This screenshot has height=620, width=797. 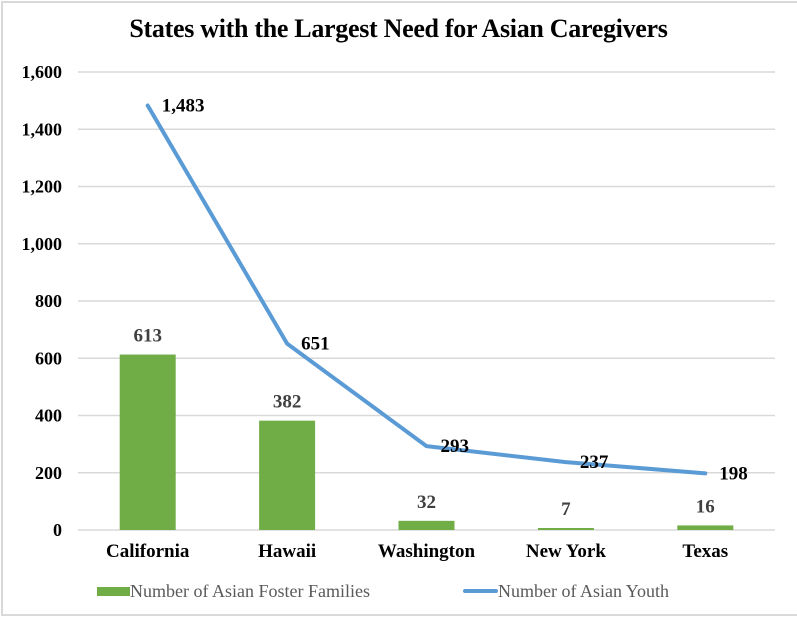 I want to click on x-tick-label: California, so click(x=148, y=551).